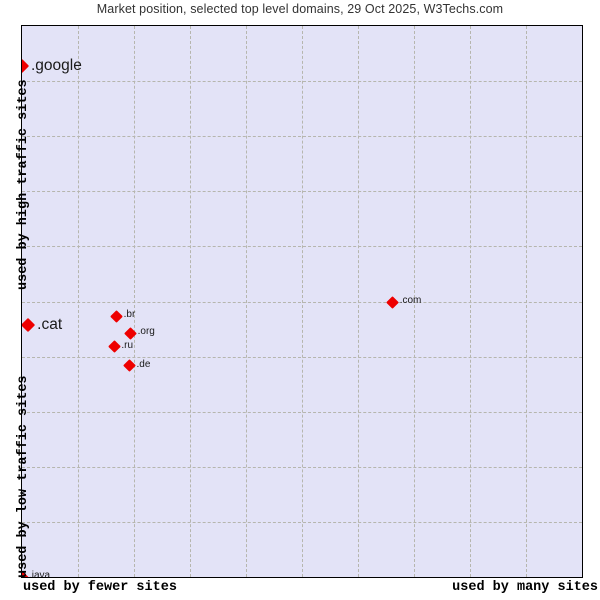 The image size is (600, 600). What do you see at coordinates (146, 332) in the screenshot?
I see `data-point-label: .org` at bounding box center [146, 332].